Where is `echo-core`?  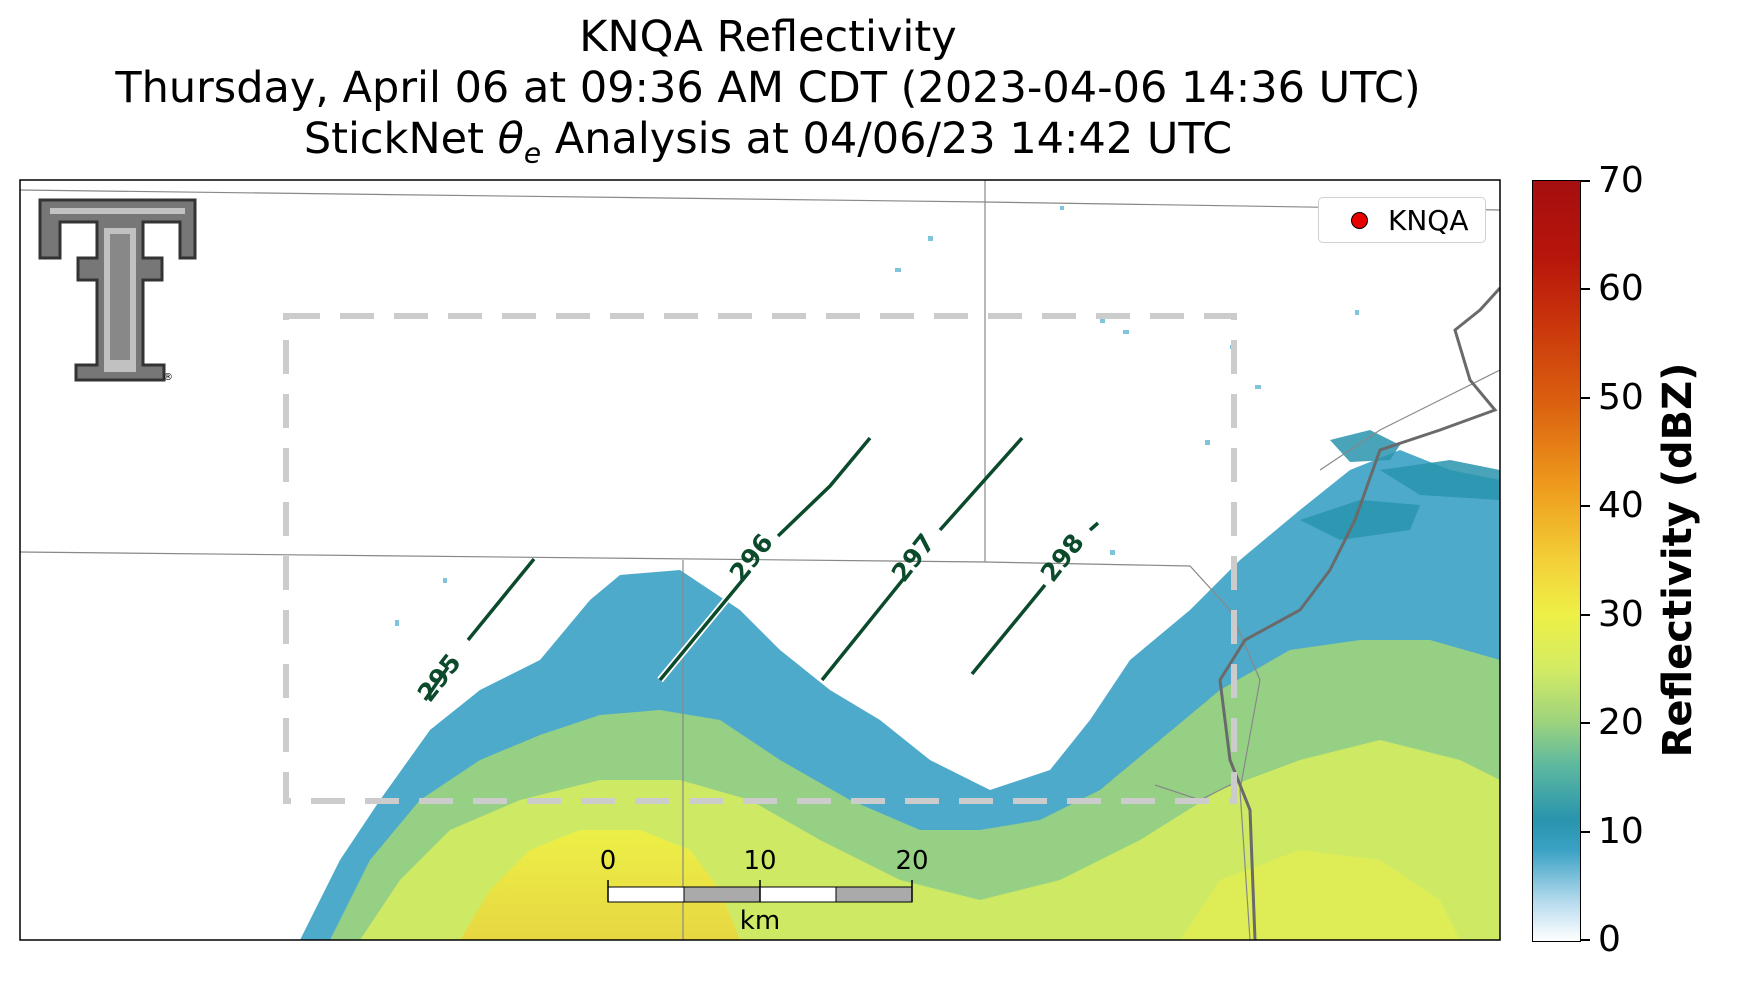 echo-core is located at coordinates (600, 885).